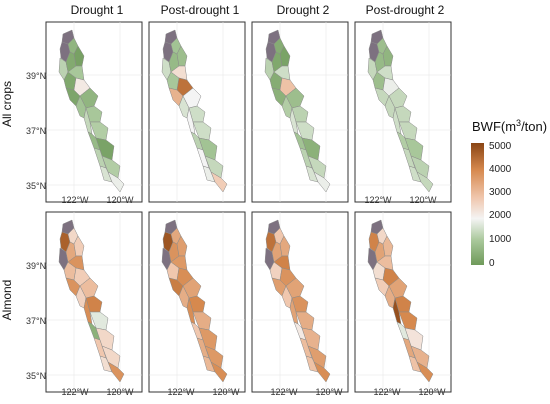  What do you see at coordinates (7, 104) in the screenshot?
I see `row-title-all-crops: All crops` at bounding box center [7, 104].